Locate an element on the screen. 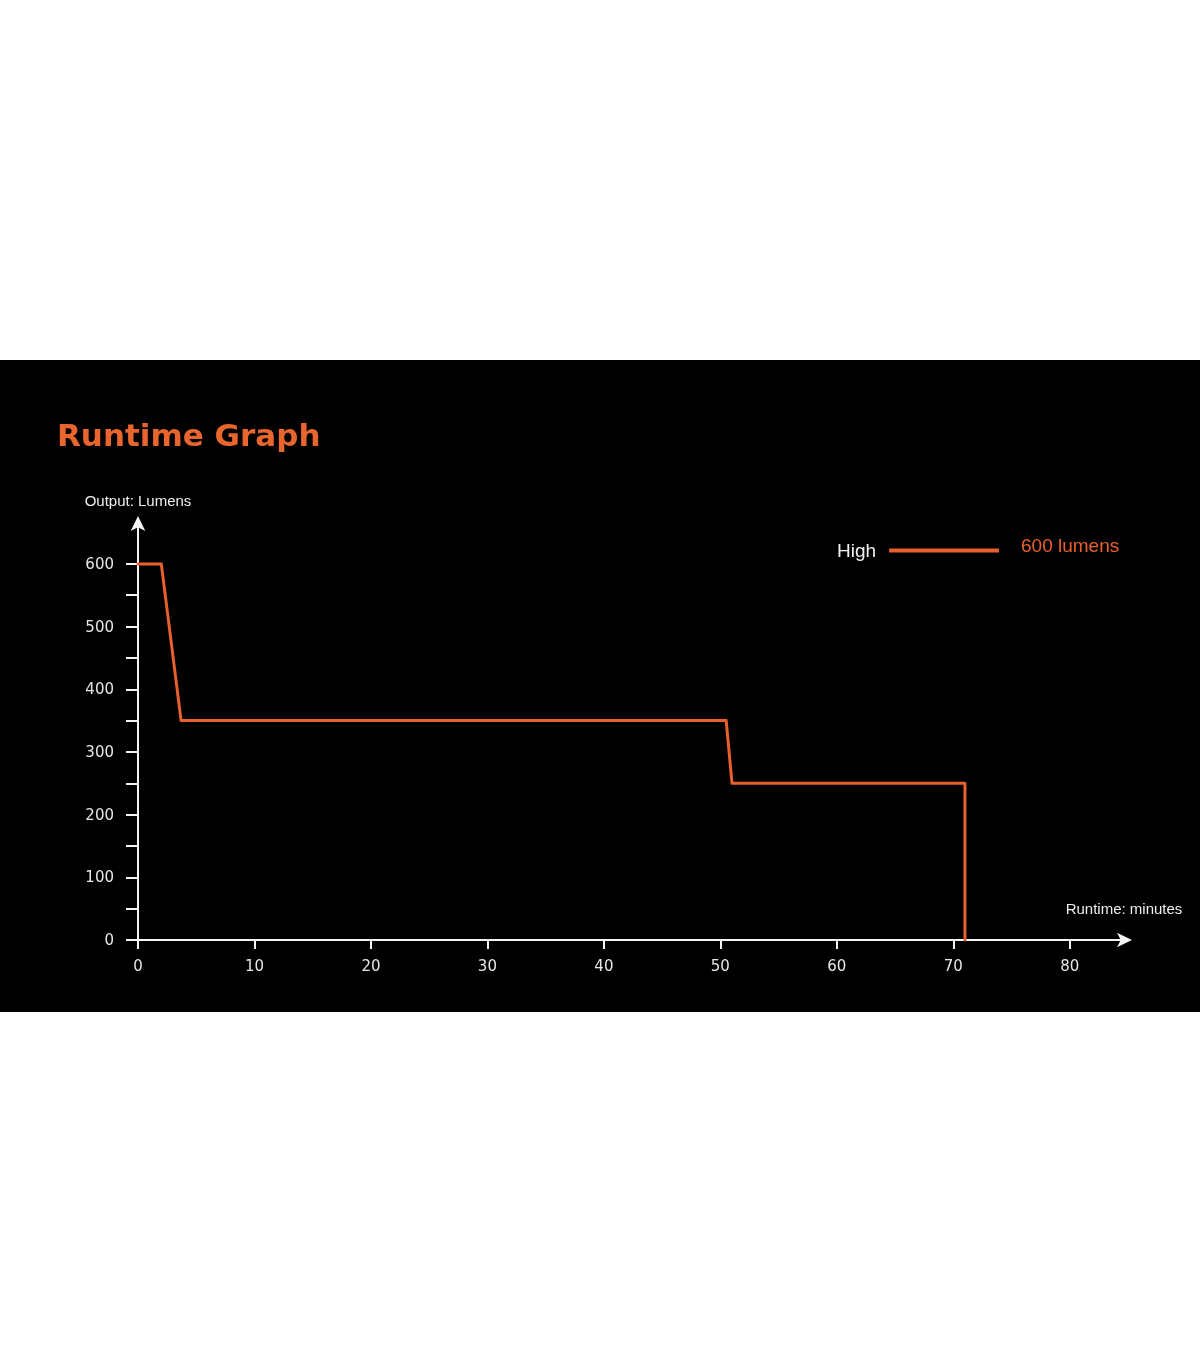  y-tick-label: 300 is located at coordinates (99, 751).